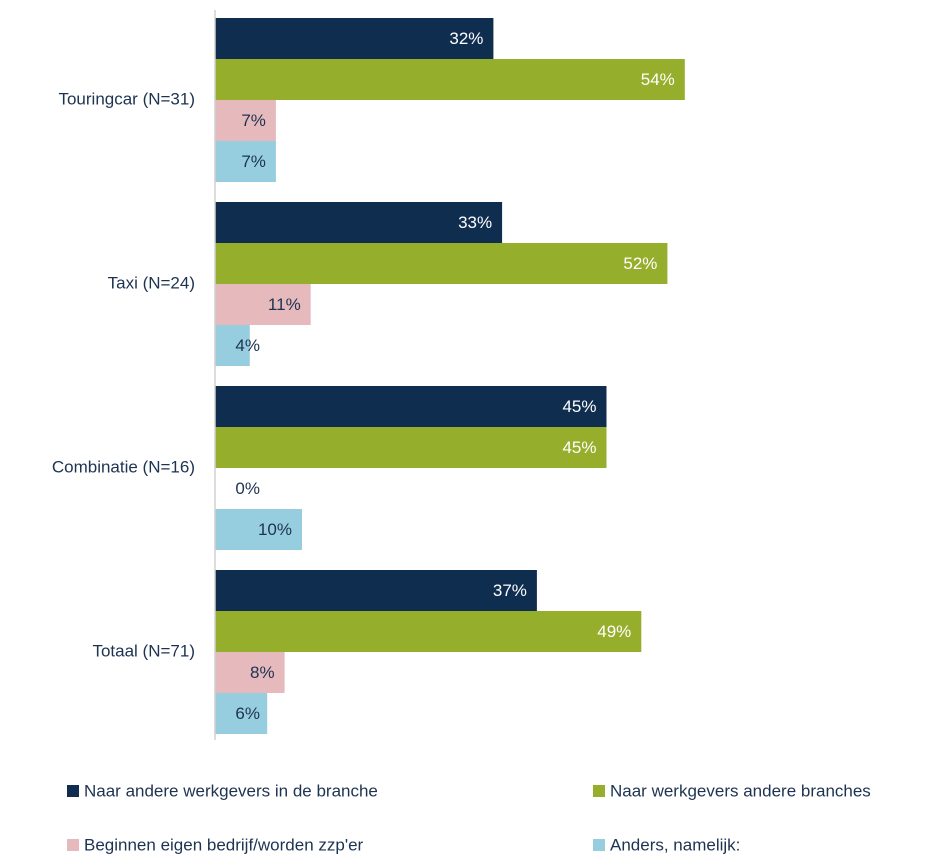  Describe the element at coordinates (143, 650) in the screenshot. I see `category-label: Totaal (N=71)` at that location.